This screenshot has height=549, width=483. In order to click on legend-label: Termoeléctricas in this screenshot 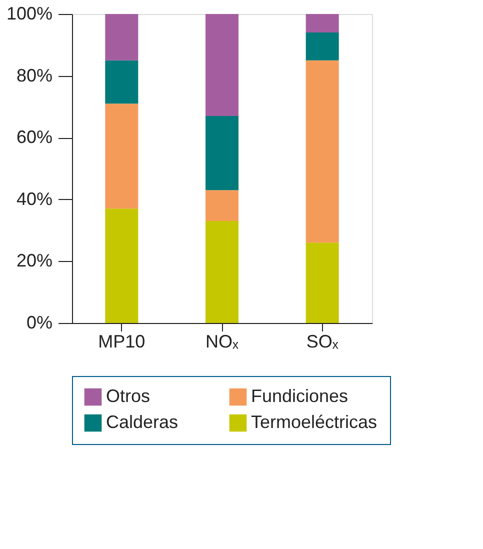, I will do `click(314, 422)`.